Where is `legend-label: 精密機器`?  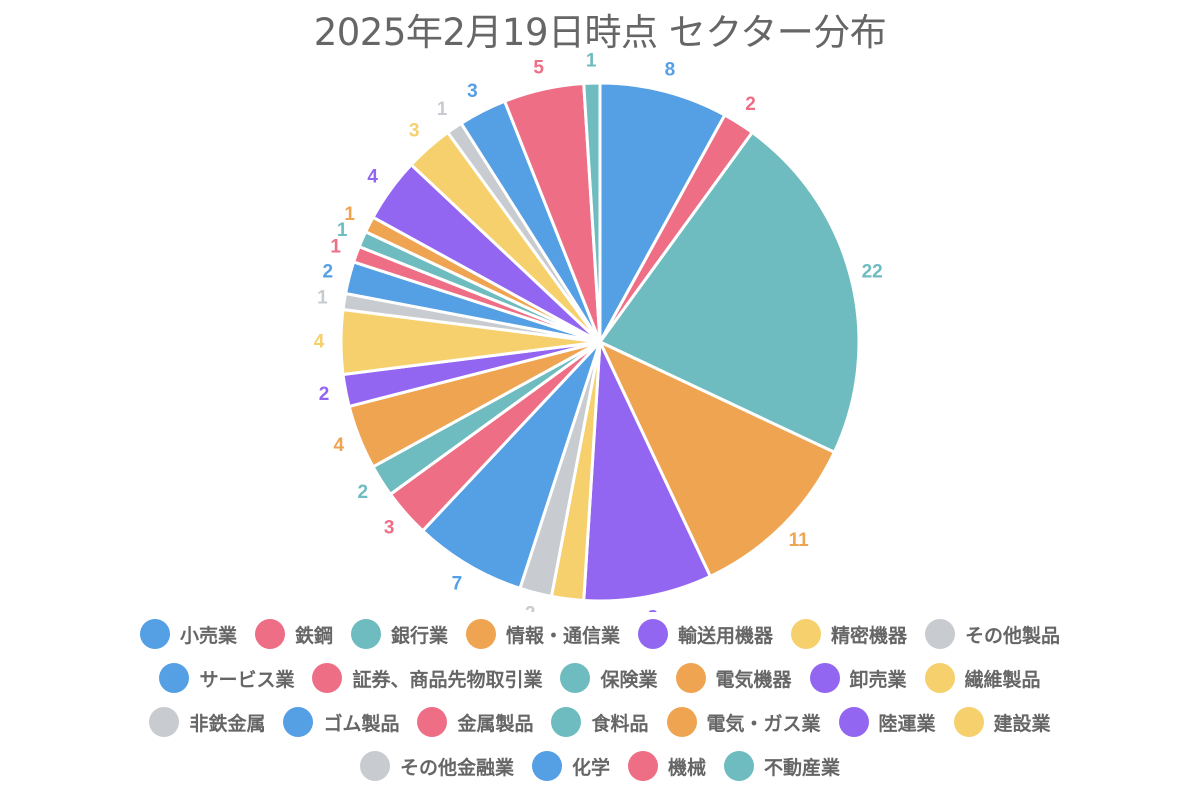 legend-label: 精密機器 is located at coordinates (869, 635).